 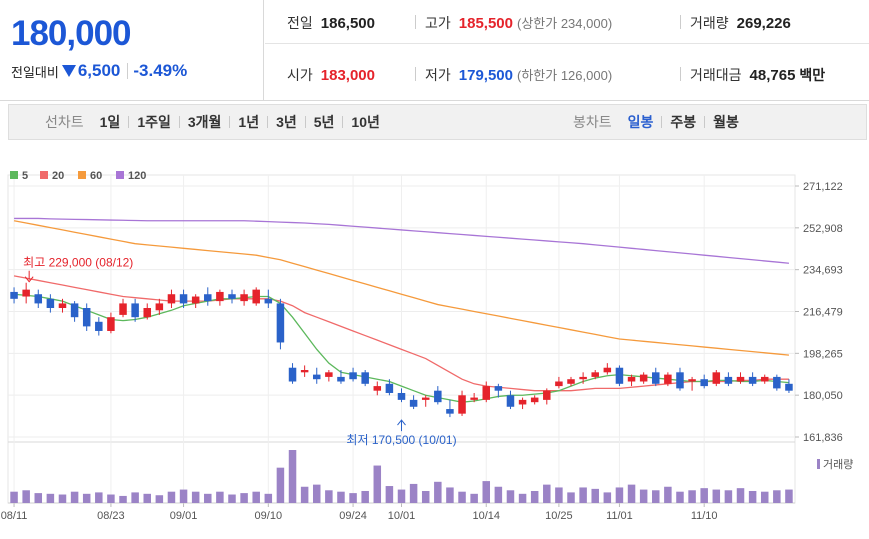 I want to click on period-1y: 1년, so click(x=249, y=122).